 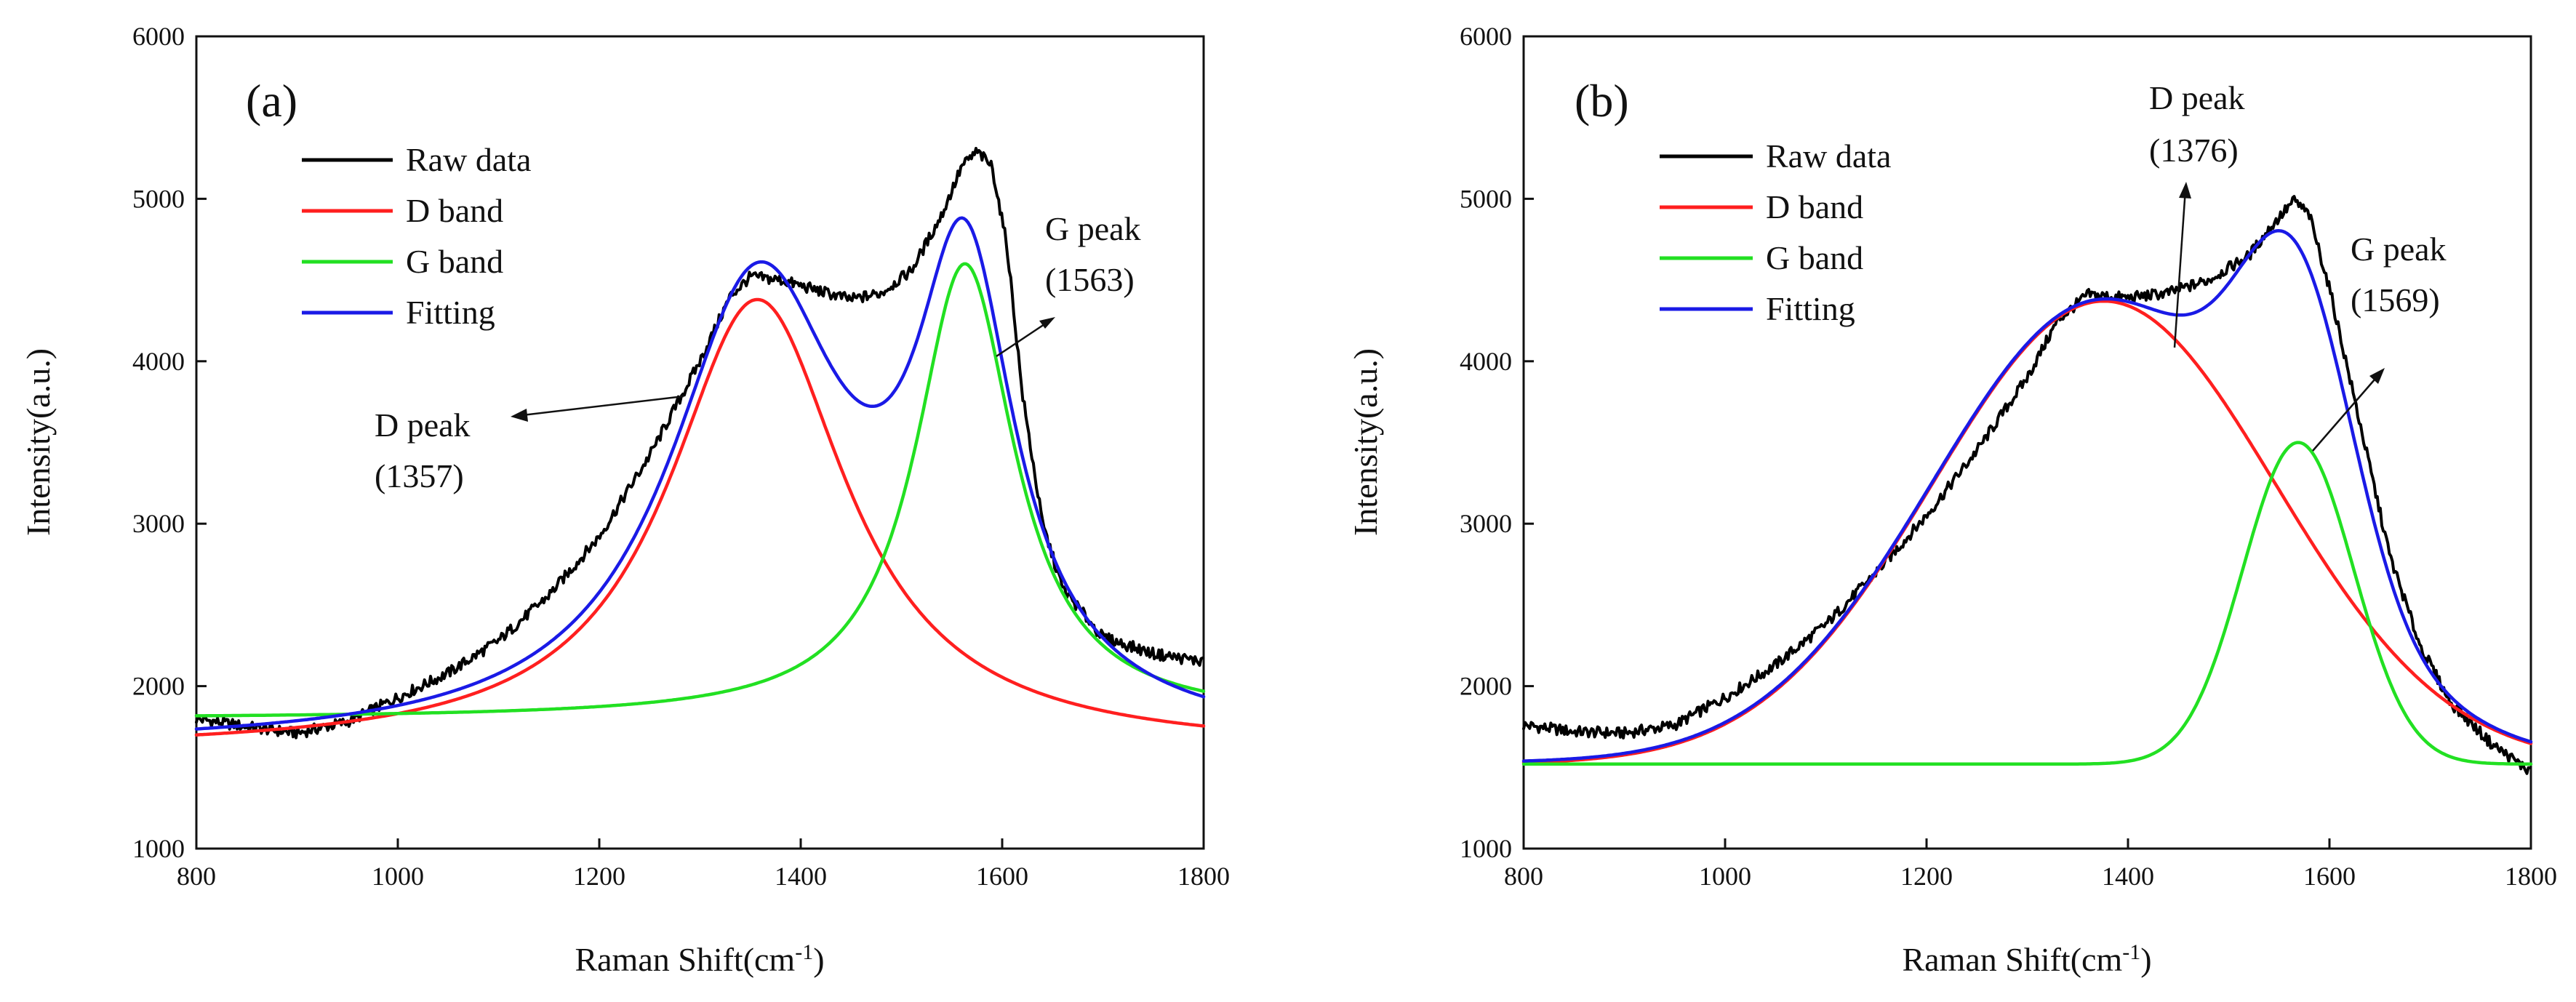 I want to click on g-peak-value: (1569), so click(x=2395, y=299).